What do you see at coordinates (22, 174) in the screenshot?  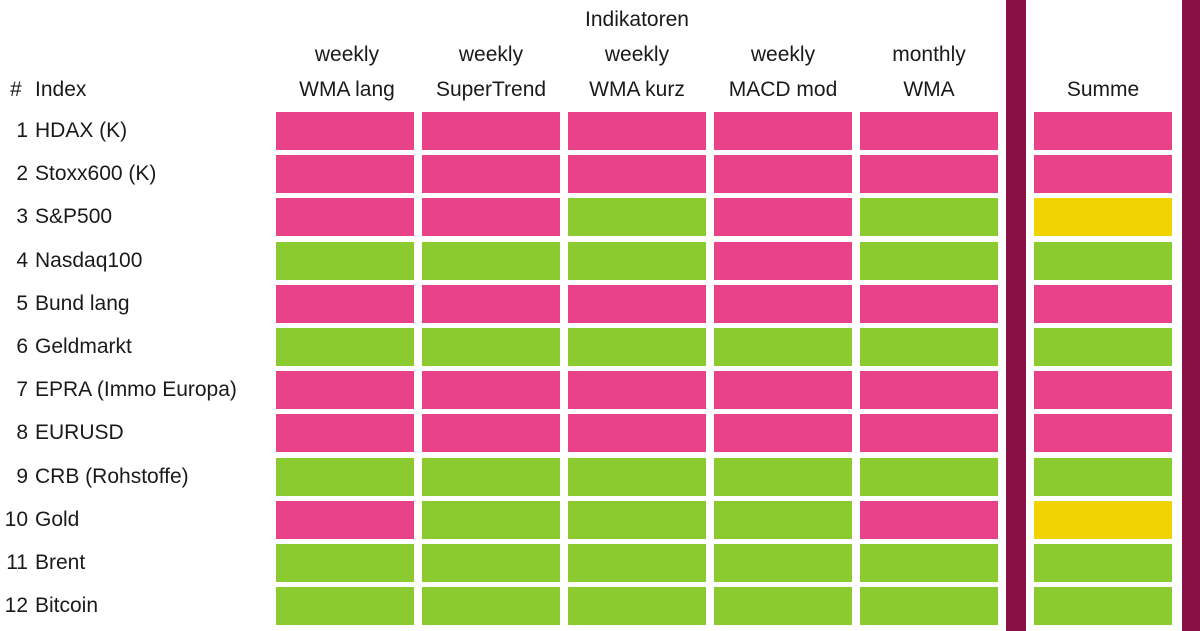 I see `row-number: 2` at bounding box center [22, 174].